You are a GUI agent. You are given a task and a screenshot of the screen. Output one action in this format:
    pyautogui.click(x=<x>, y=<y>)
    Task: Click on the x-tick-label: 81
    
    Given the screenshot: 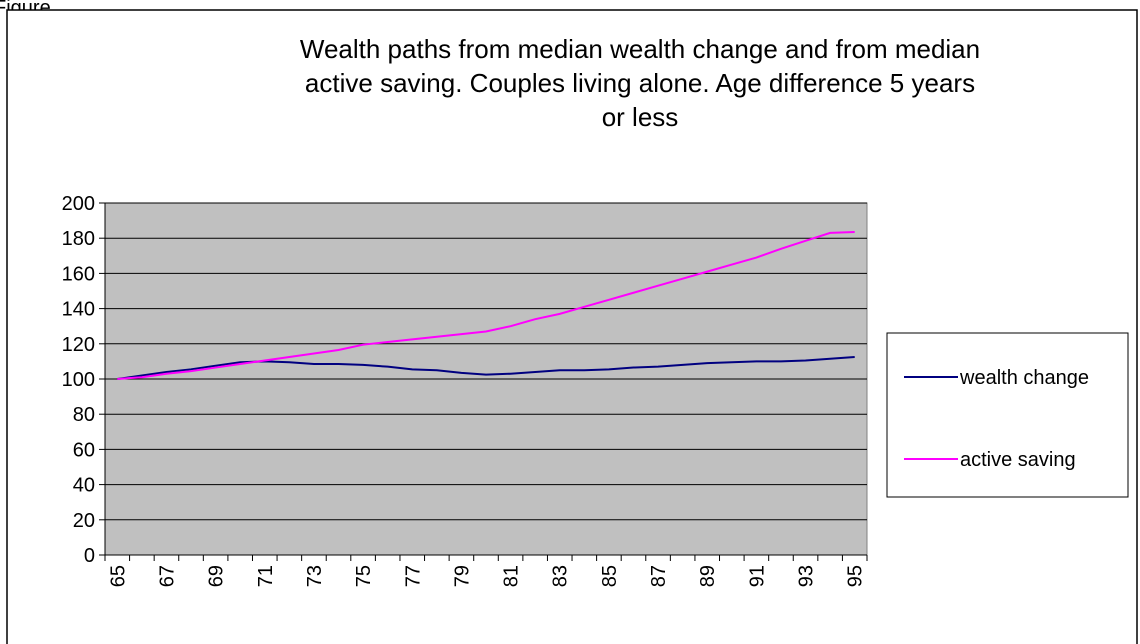 What is the action you would take?
    pyautogui.click(x=512, y=576)
    